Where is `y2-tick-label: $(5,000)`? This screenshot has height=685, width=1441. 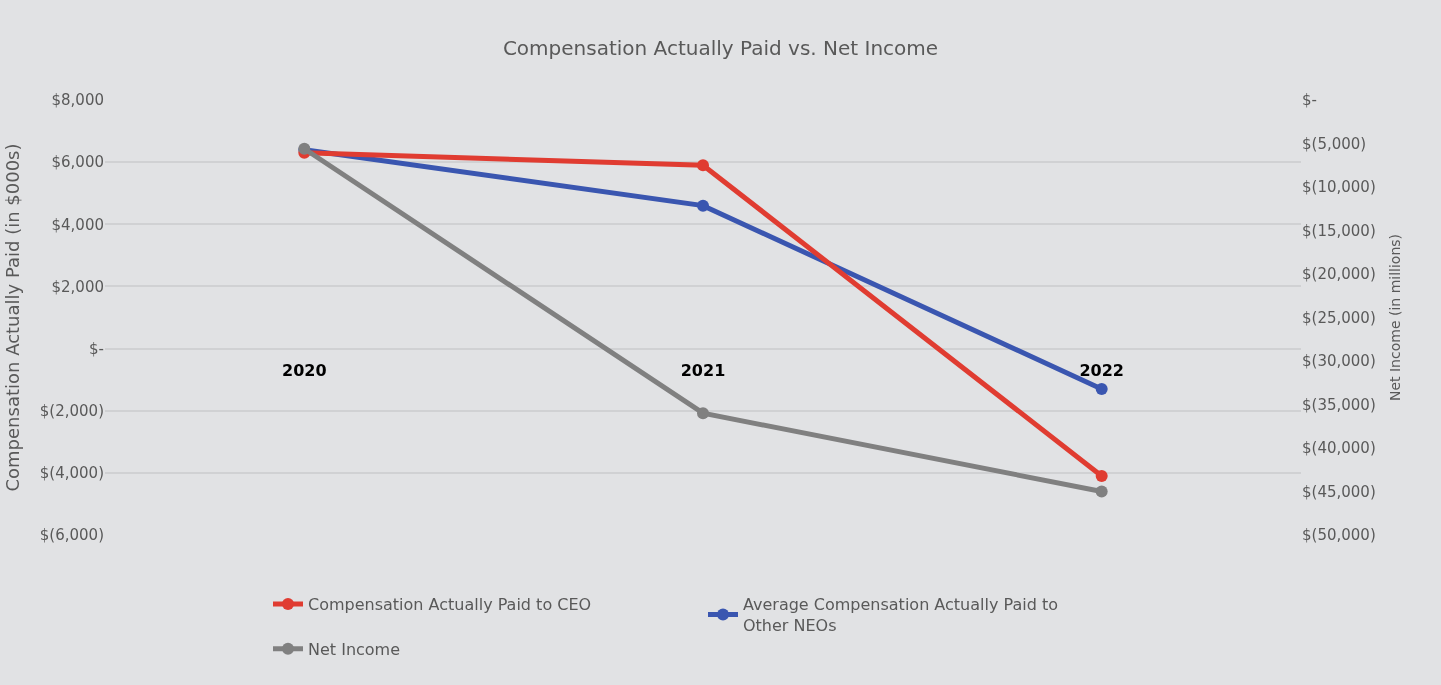 y2-tick-label: $(5,000) is located at coordinates (1334, 143).